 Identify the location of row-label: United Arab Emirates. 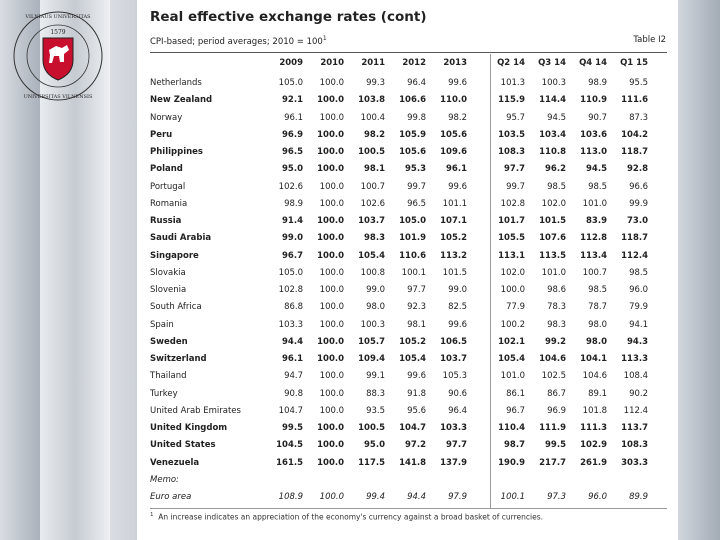
(195, 410).